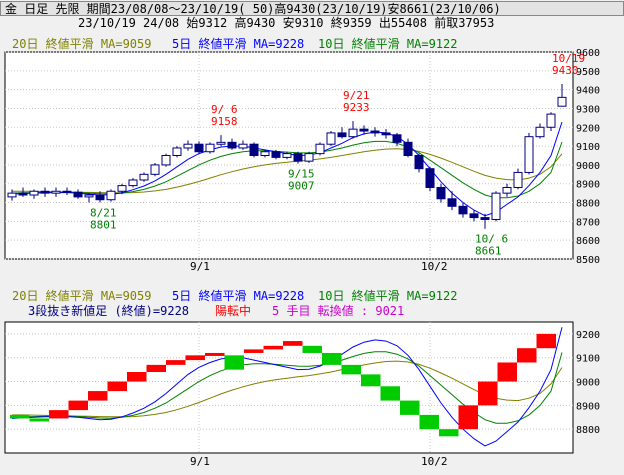  What do you see at coordinates (434, 266) in the screenshot?
I see `x-tick-label: 10/2` at bounding box center [434, 266].